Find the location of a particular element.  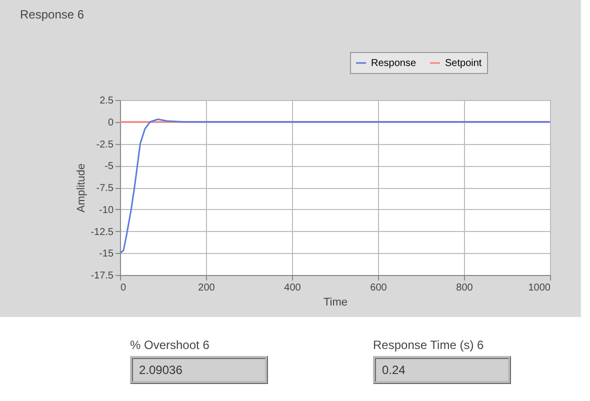

y-tick-label: -2.5 is located at coordinates (105, 144).